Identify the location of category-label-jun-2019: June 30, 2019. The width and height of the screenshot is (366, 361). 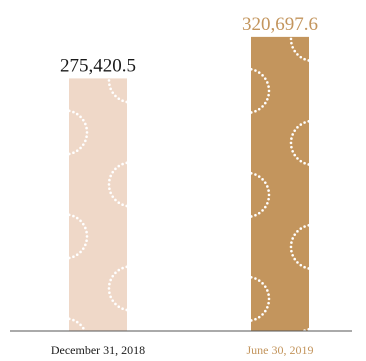
(280, 350).